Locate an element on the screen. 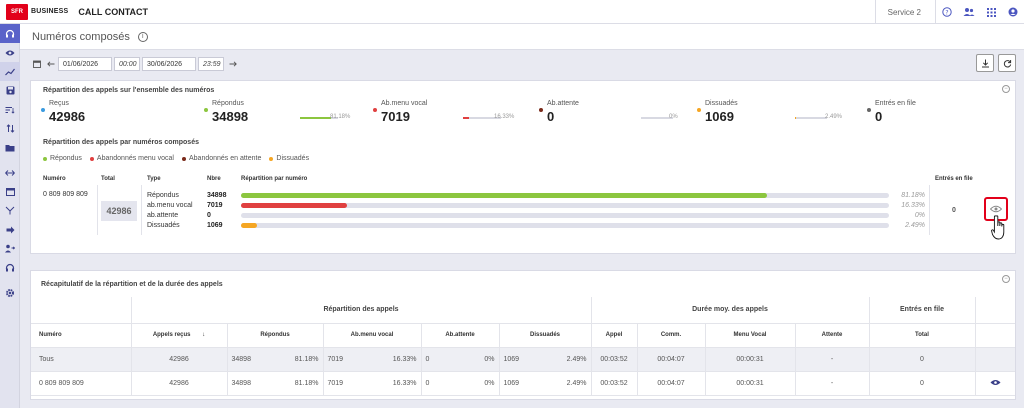 This screenshot has height=408, width=1024. help-icon: ? is located at coordinates (947, 12).